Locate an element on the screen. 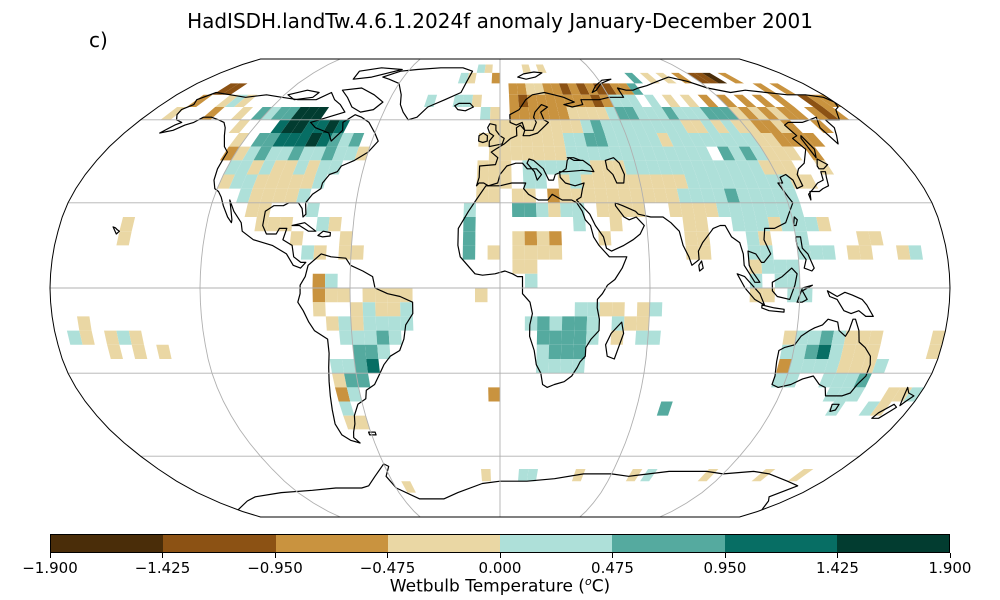  colorbar-segment is located at coordinates (107, 543).